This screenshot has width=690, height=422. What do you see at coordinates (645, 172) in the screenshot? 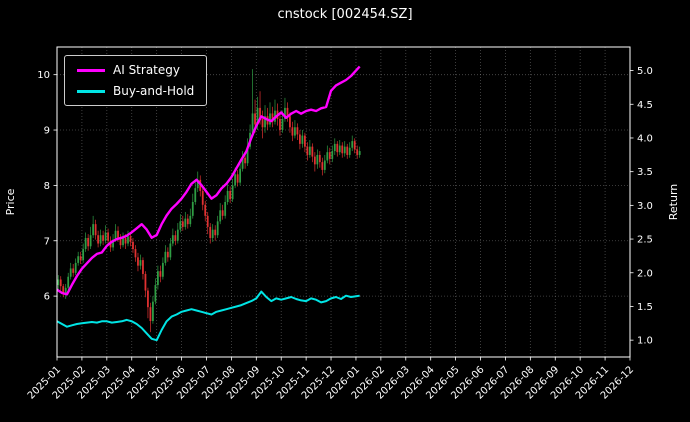
I see `svg-text: 3.5` at bounding box center [645, 172].